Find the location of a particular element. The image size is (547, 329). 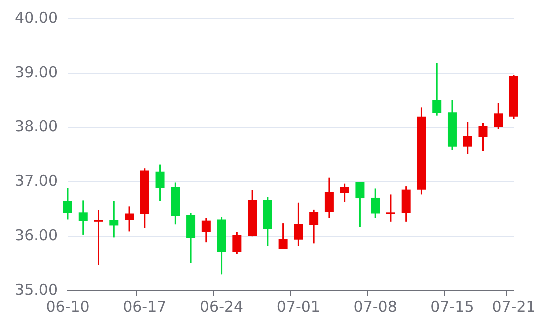

y-tick-label: 38.00 is located at coordinates (36, 127).